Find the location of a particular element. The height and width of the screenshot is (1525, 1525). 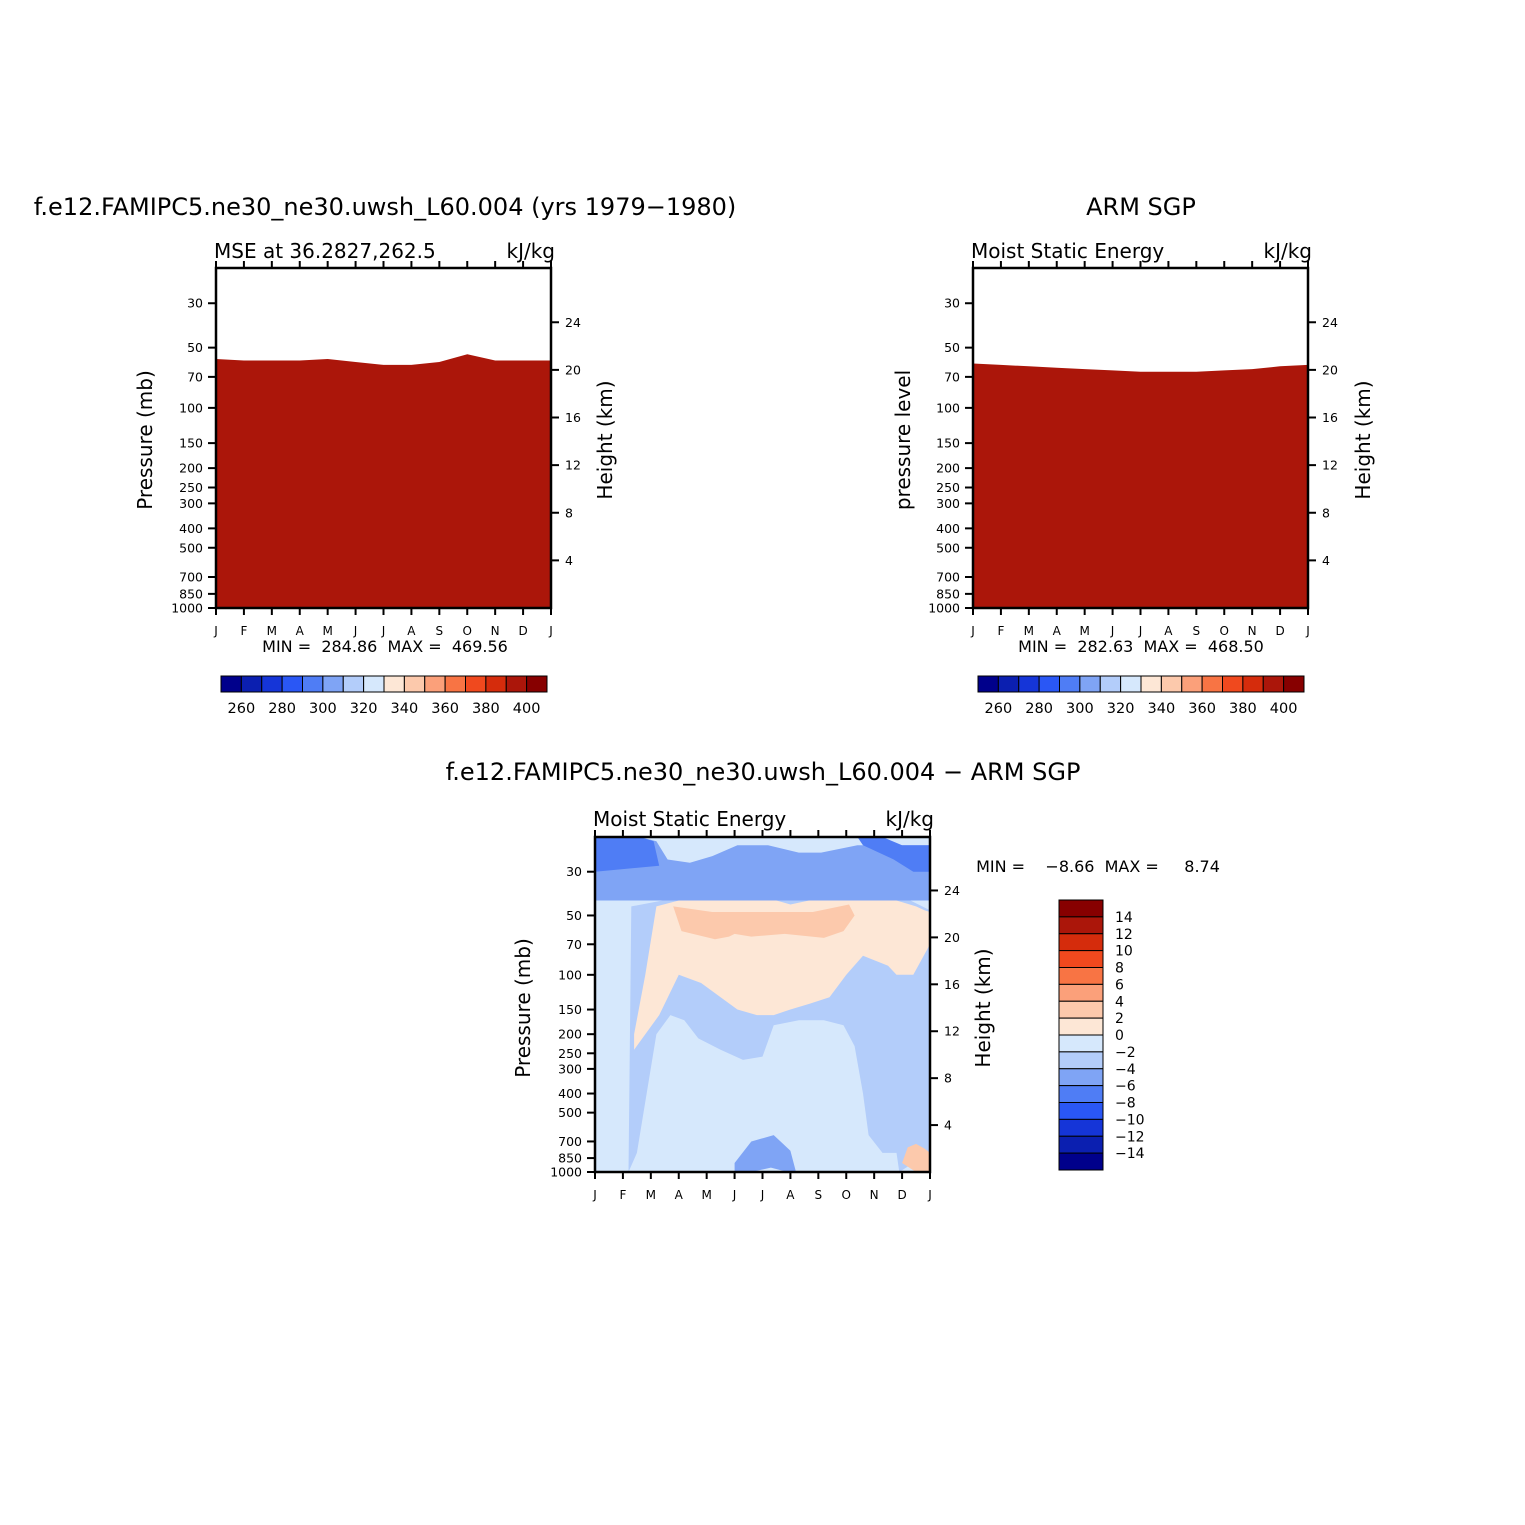

y-axis-label: pressure level is located at coordinates (903, 440).